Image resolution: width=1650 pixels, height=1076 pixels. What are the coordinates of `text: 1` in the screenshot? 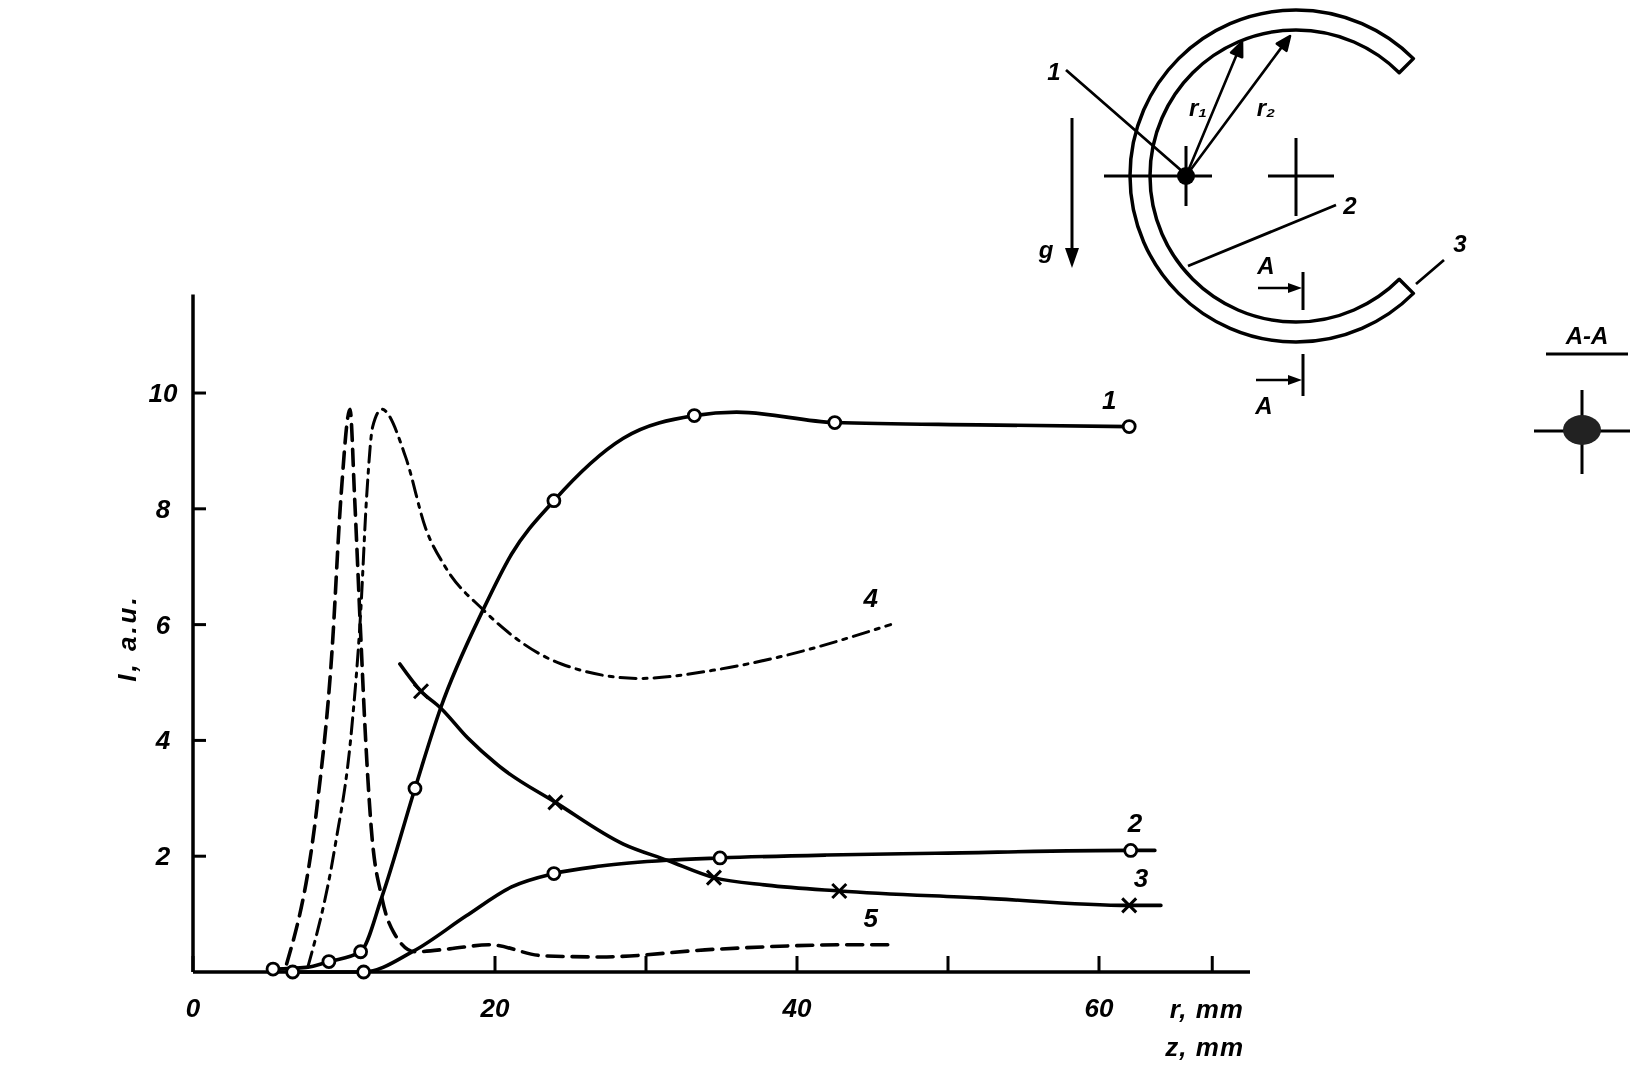 It's located at (1054, 71).